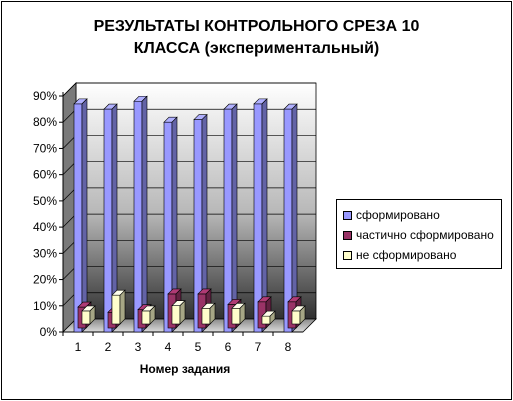 This screenshot has height=401, width=513. I want to click on x-tick-label: 4, so click(168, 347).